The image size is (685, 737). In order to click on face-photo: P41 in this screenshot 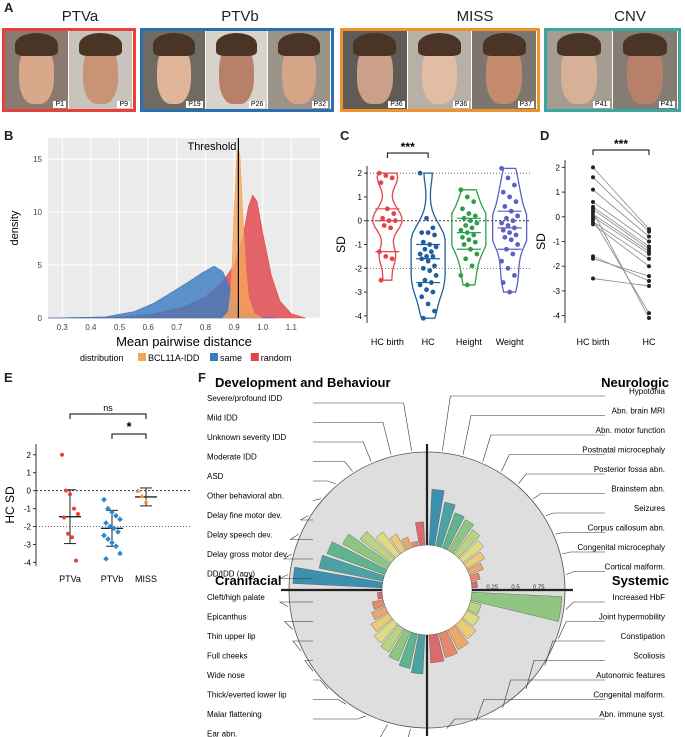, I will do `click(644, 70)`.